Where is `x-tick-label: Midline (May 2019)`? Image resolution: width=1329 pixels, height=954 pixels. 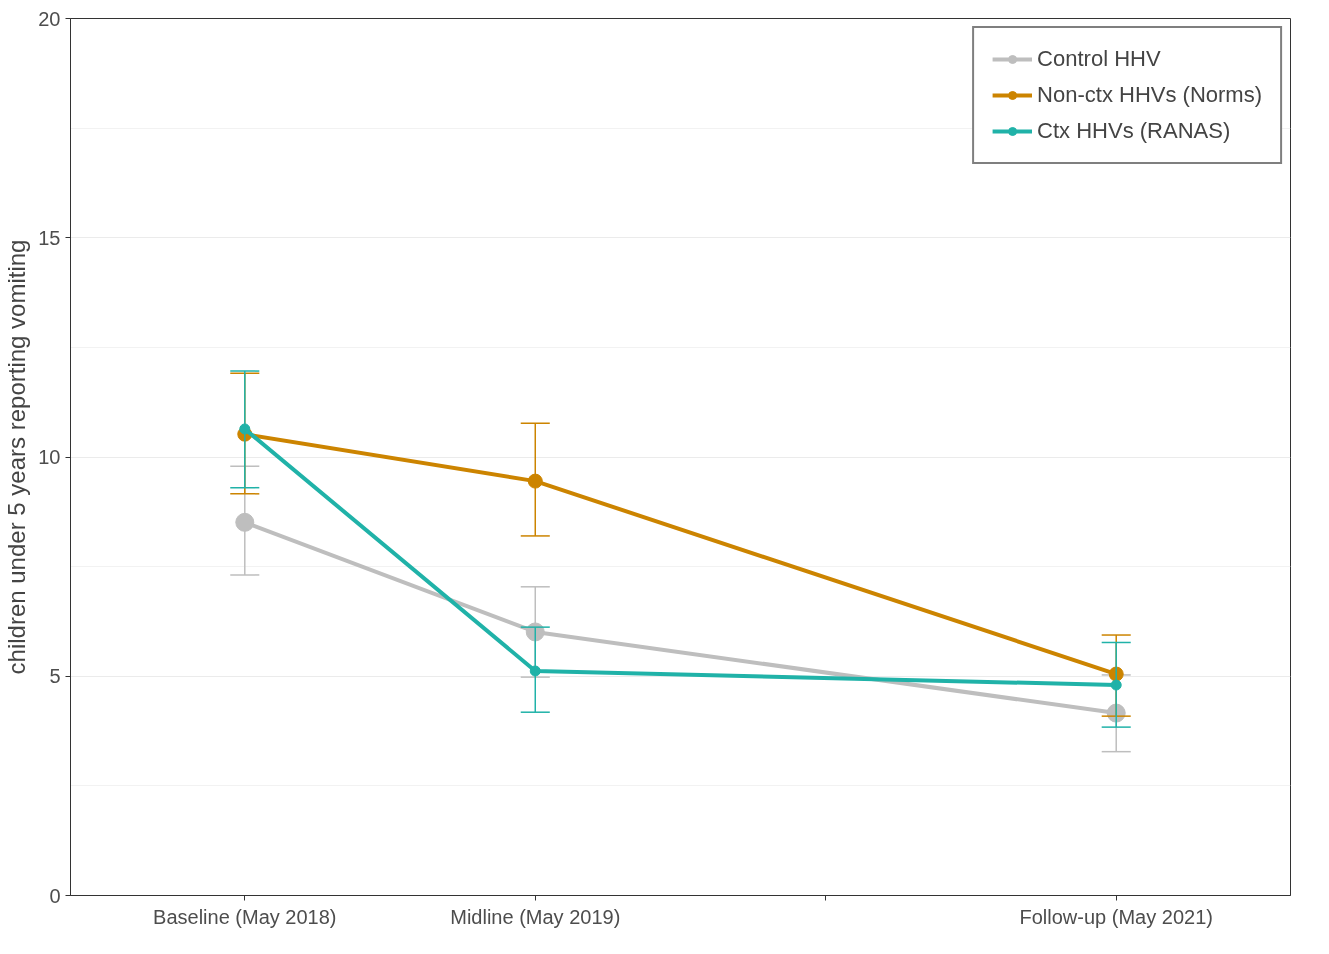 x-tick-label: Midline (May 2019) is located at coordinates (535, 916).